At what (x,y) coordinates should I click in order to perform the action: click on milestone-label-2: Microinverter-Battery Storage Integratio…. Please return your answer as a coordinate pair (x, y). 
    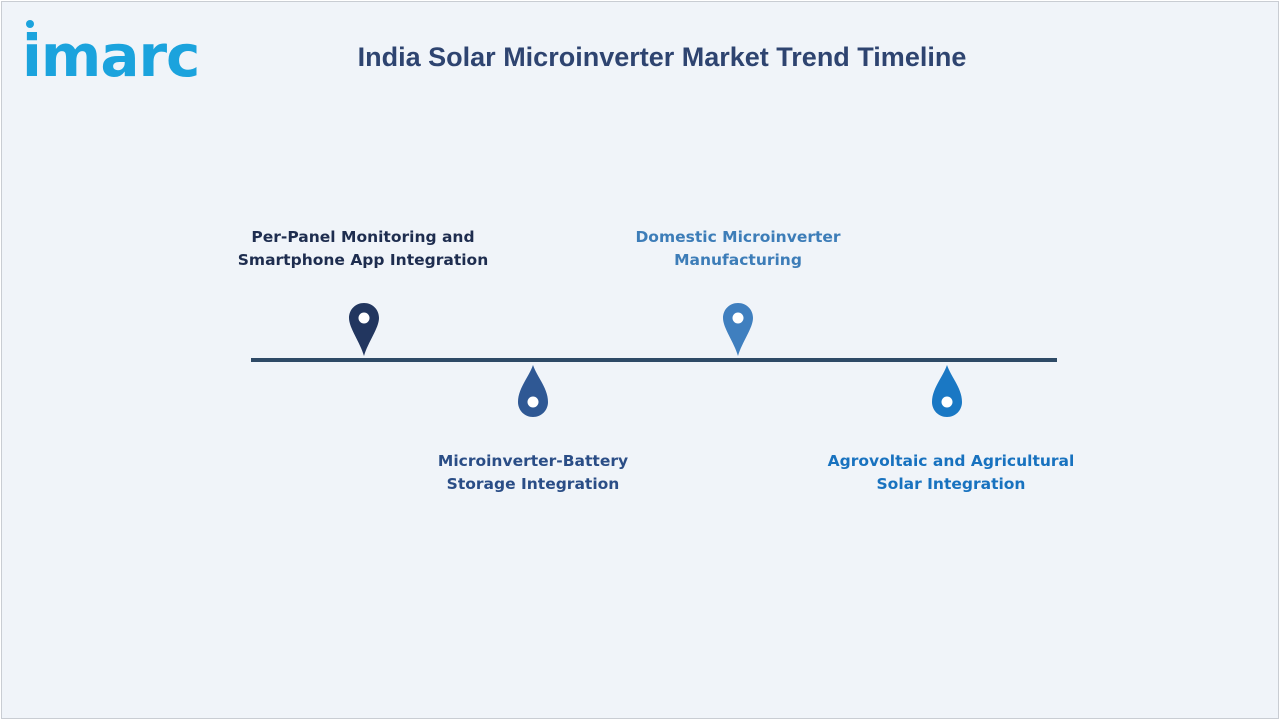
    Looking at the image, I should click on (533, 473).